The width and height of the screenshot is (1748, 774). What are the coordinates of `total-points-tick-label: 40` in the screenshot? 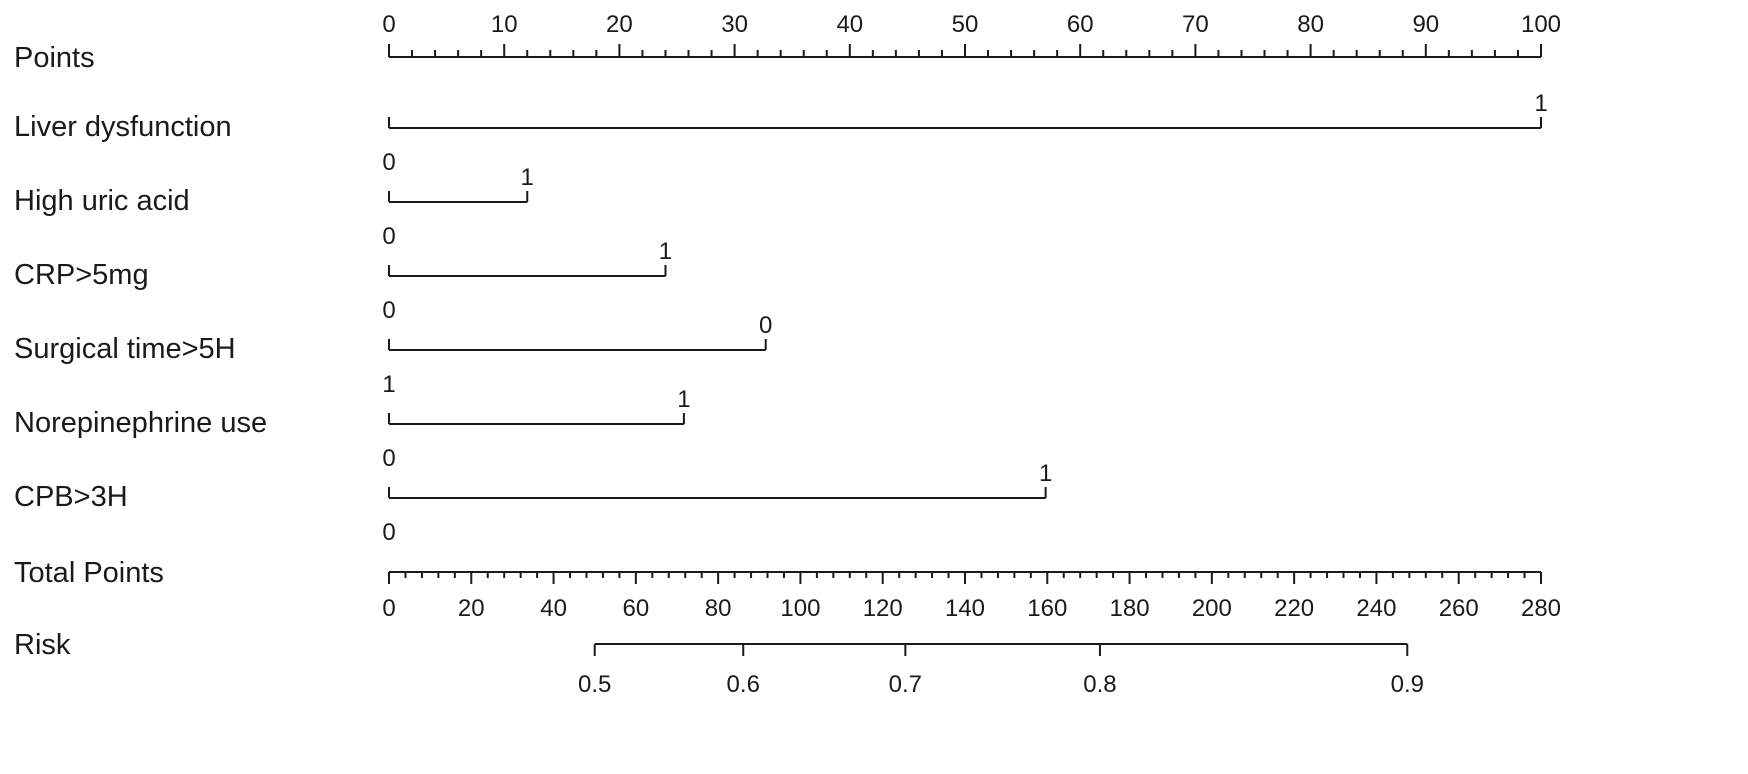 It's located at (553, 608).